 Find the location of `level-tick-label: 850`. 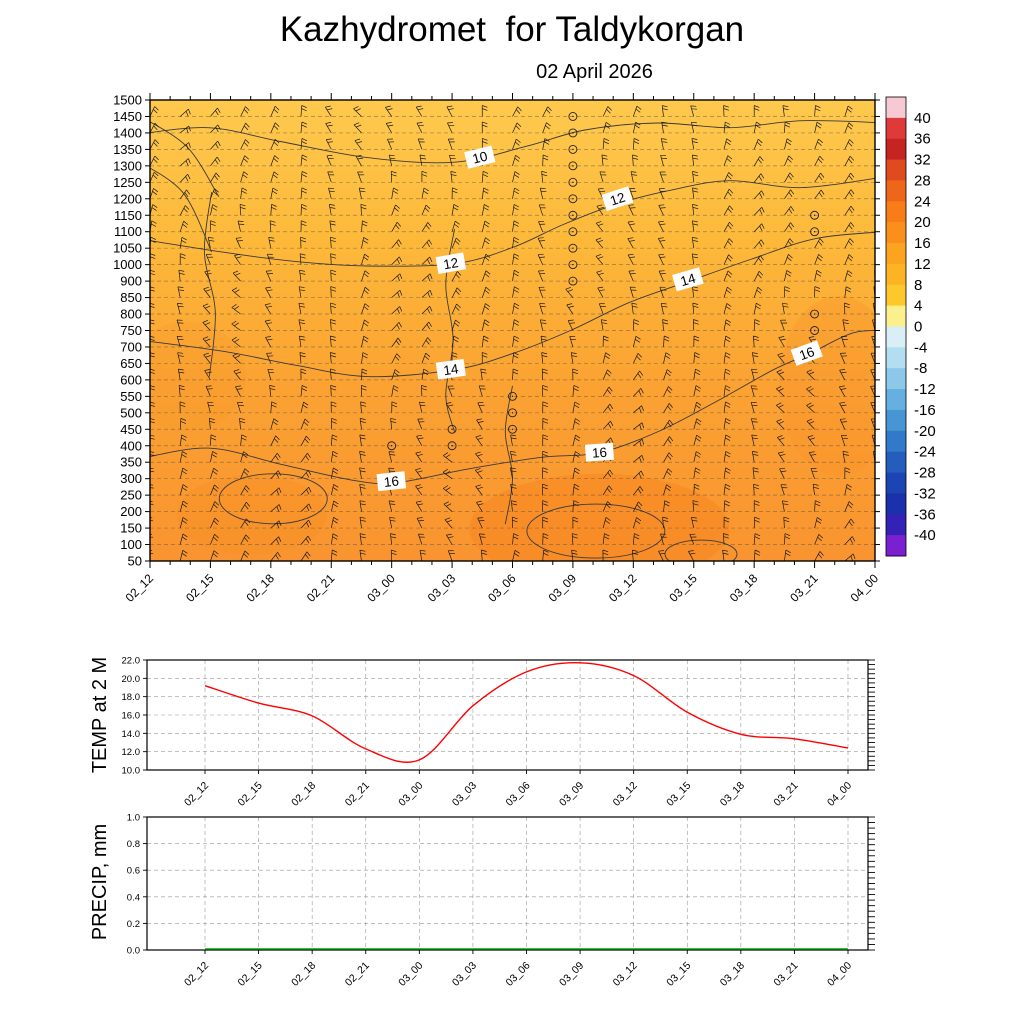

level-tick-label: 850 is located at coordinates (131, 297).